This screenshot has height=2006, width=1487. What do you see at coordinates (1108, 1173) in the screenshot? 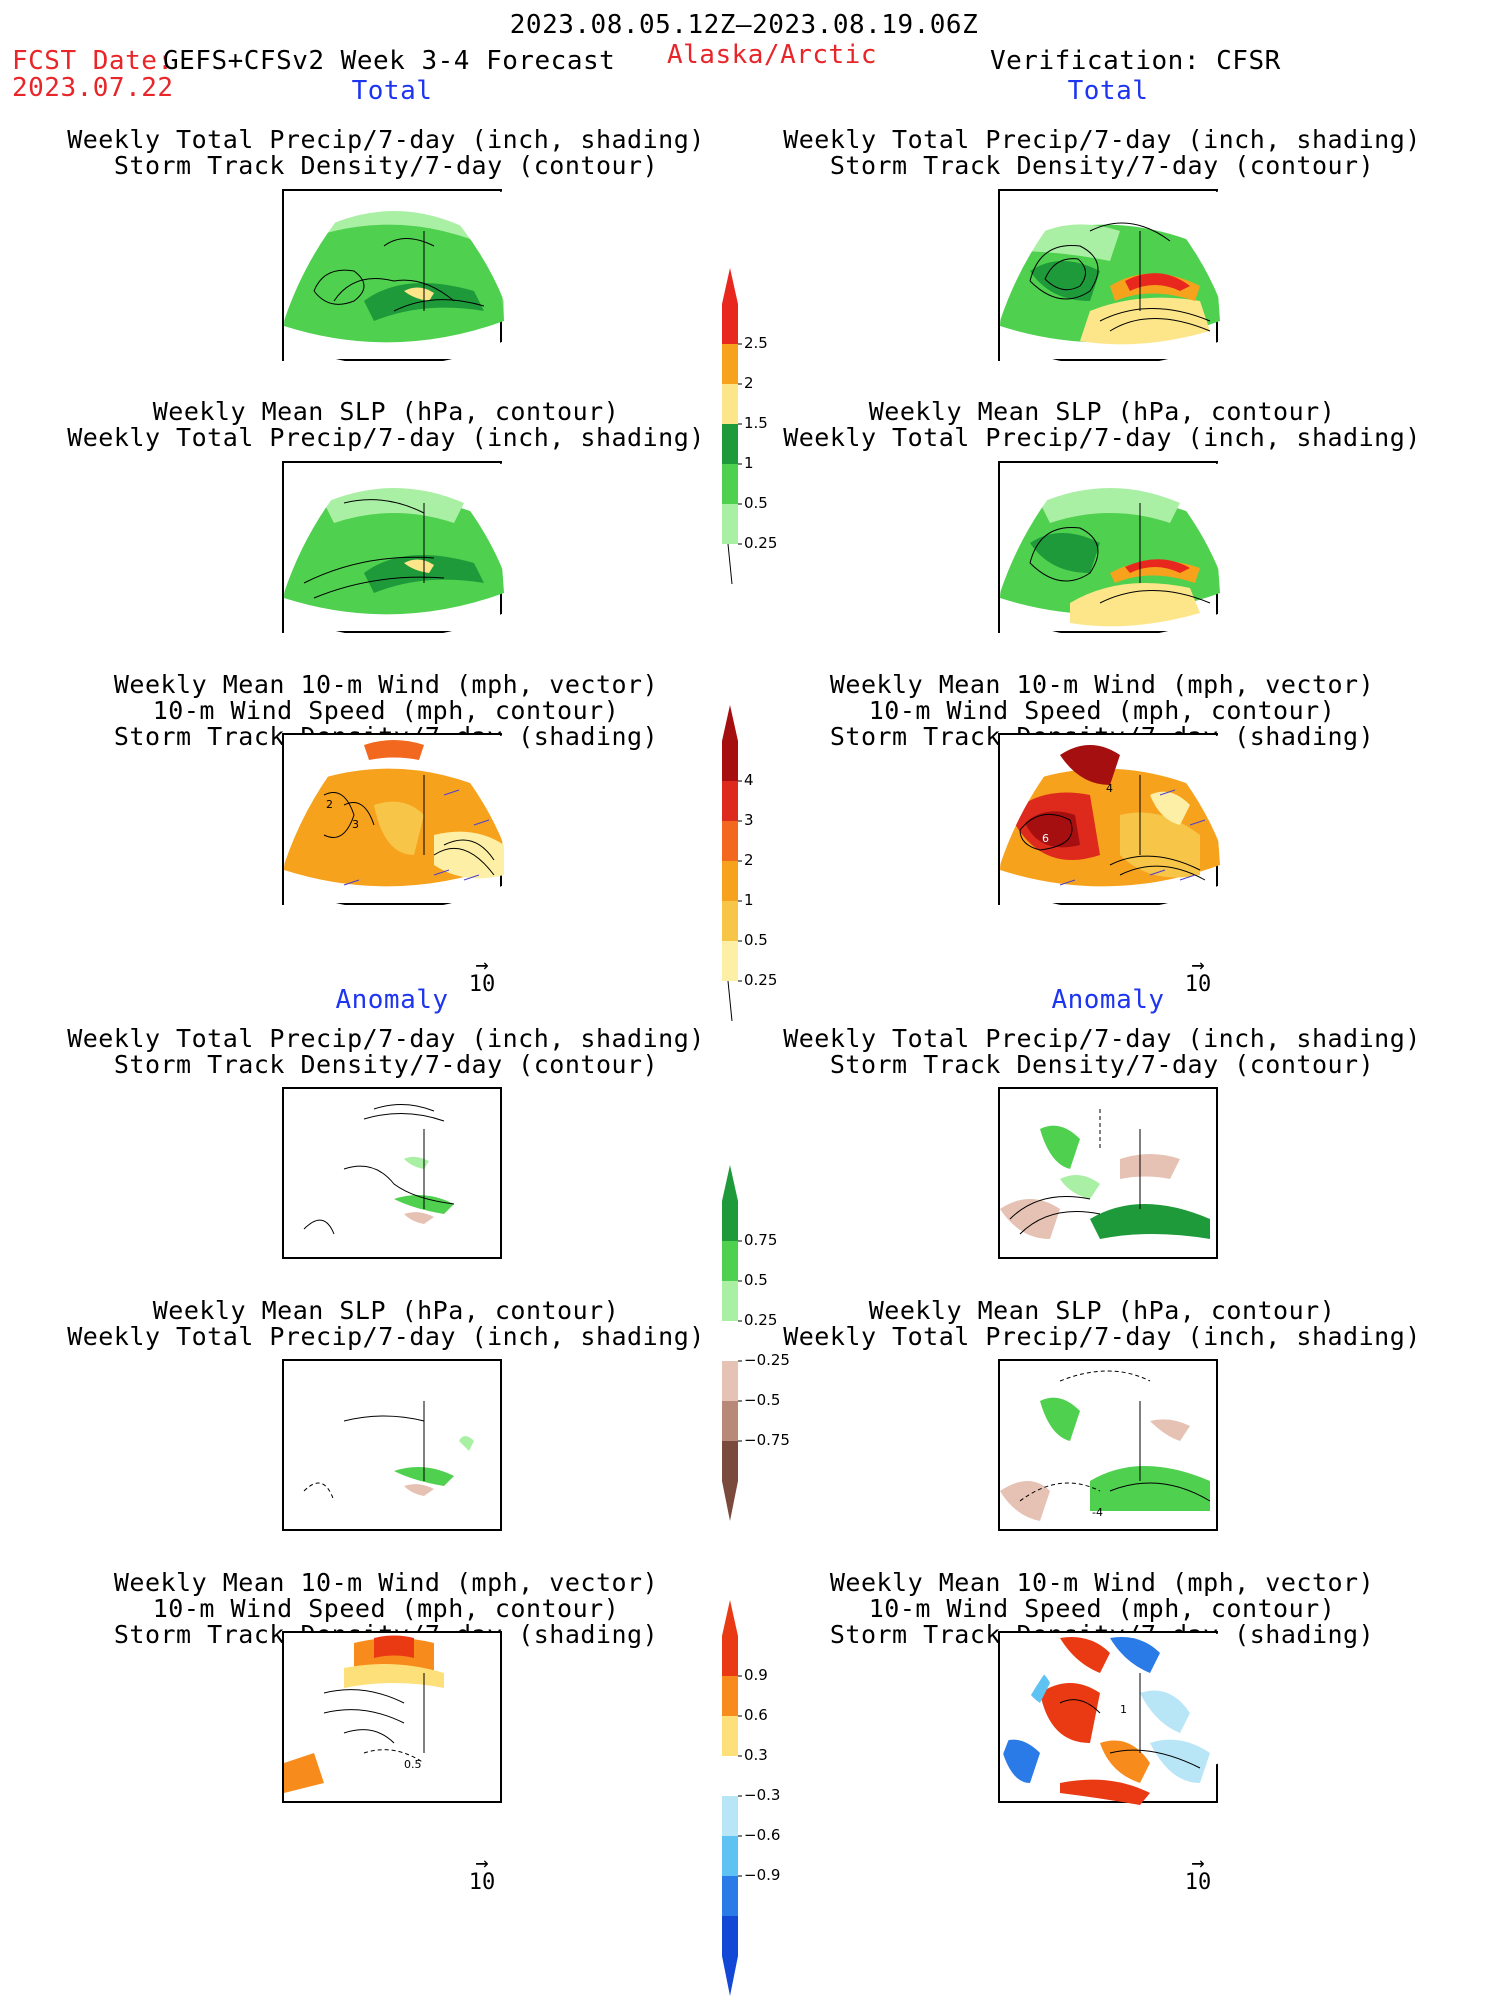
I see `map-precip-anom-verification` at bounding box center [1108, 1173].